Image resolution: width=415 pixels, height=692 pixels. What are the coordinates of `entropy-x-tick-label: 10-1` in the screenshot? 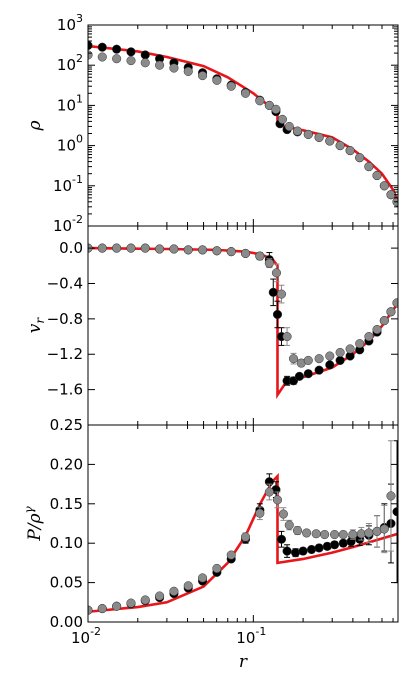 It's located at (251, 636).